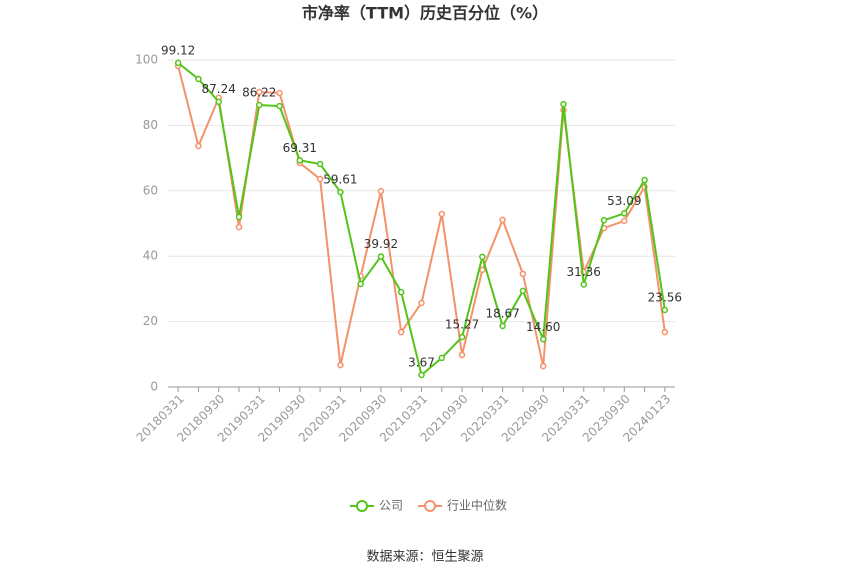 The width and height of the screenshot is (850, 574). Describe the element at coordinates (421, 362) in the screenshot. I see `data-label: 3.67` at that location.